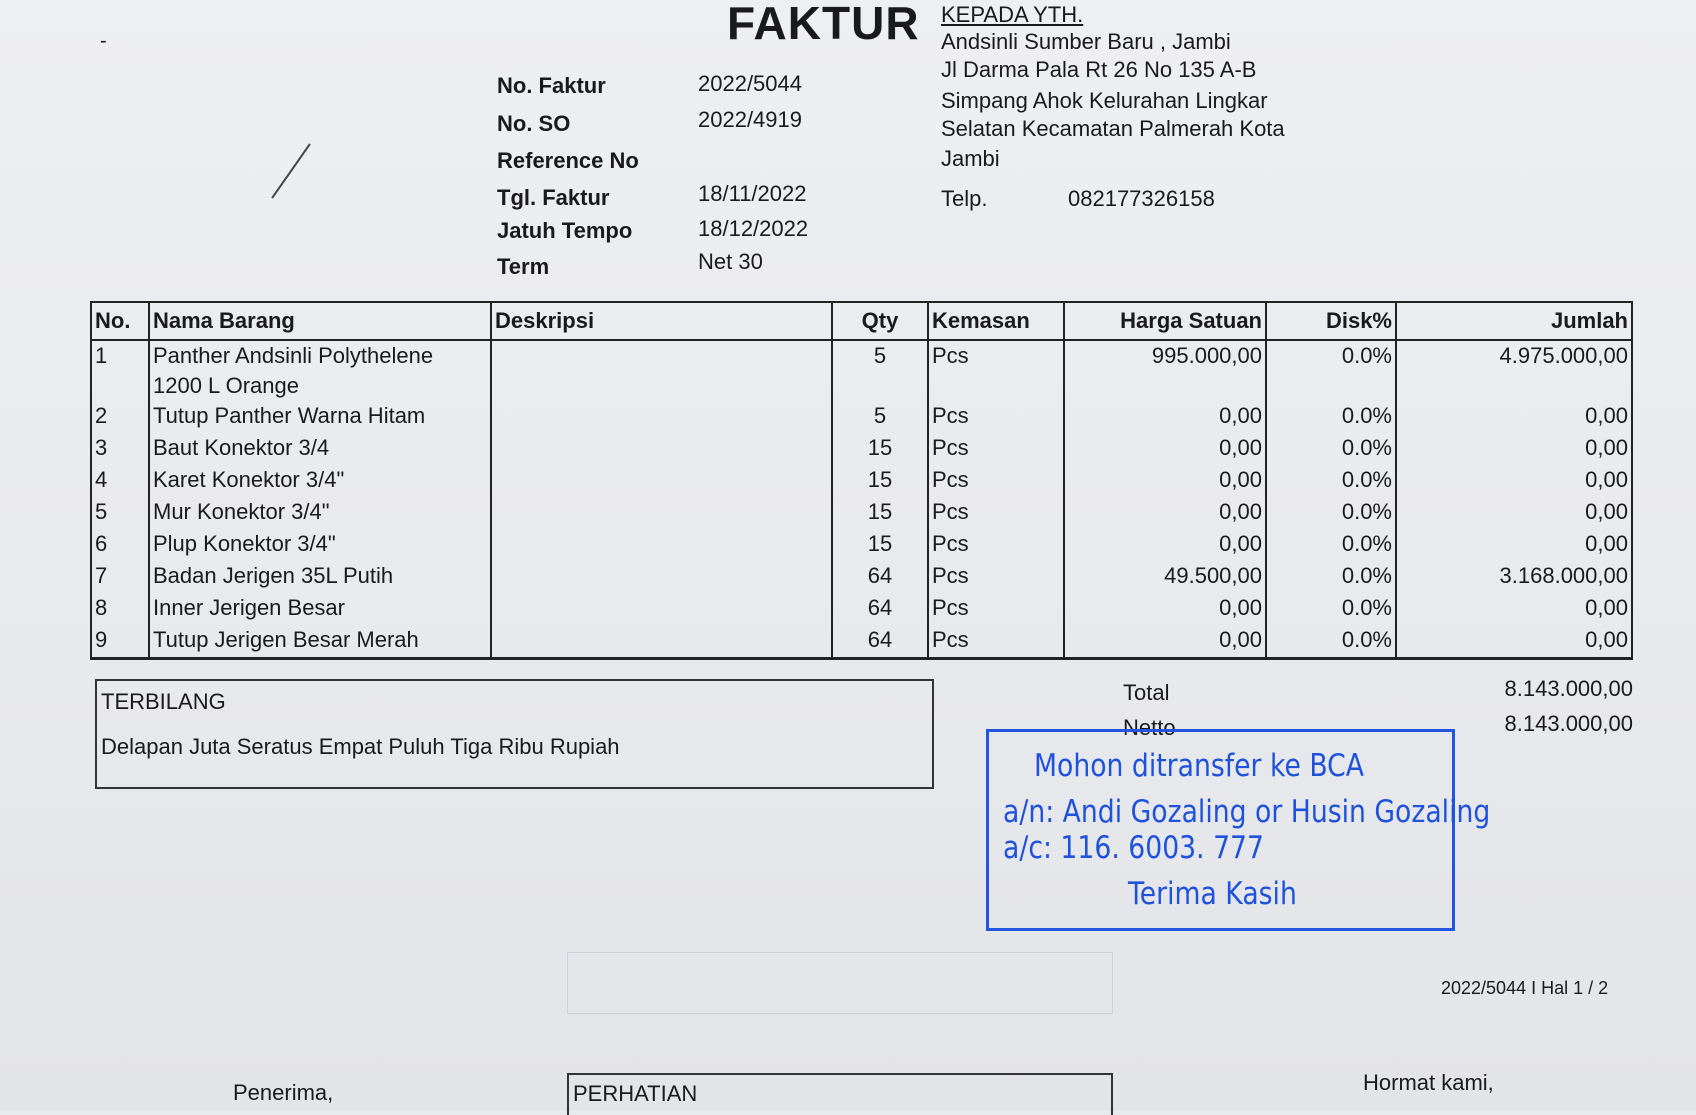  I want to click on invoice-no-value: 2022/5044, so click(750, 83).